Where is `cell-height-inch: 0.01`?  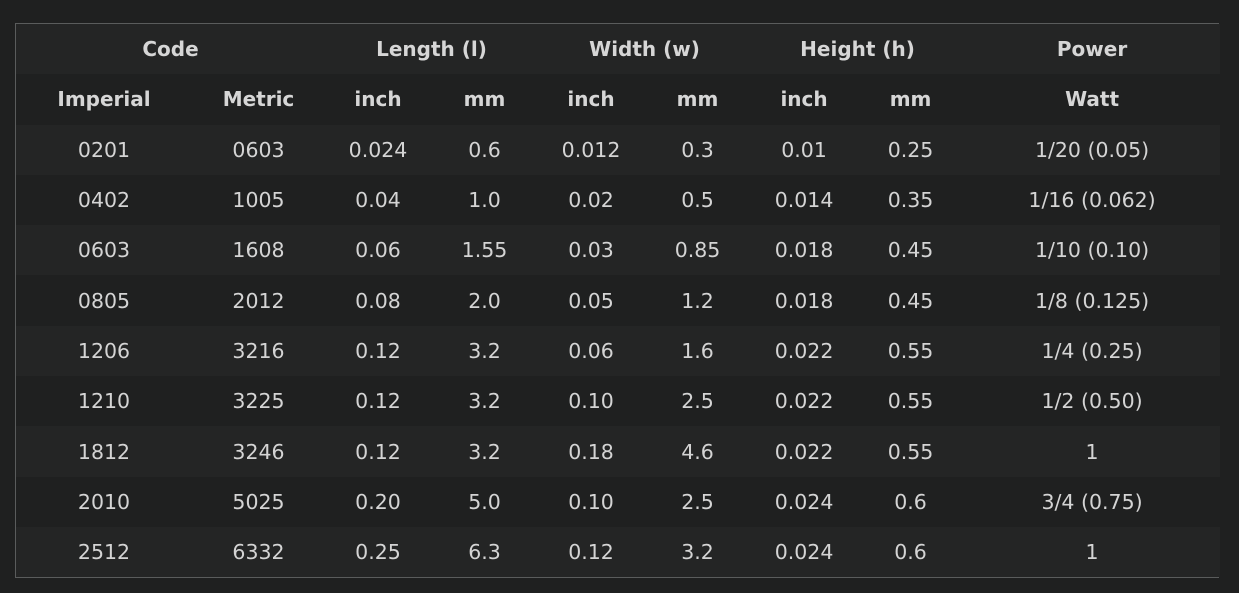 cell-height-inch: 0.01 is located at coordinates (804, 149).